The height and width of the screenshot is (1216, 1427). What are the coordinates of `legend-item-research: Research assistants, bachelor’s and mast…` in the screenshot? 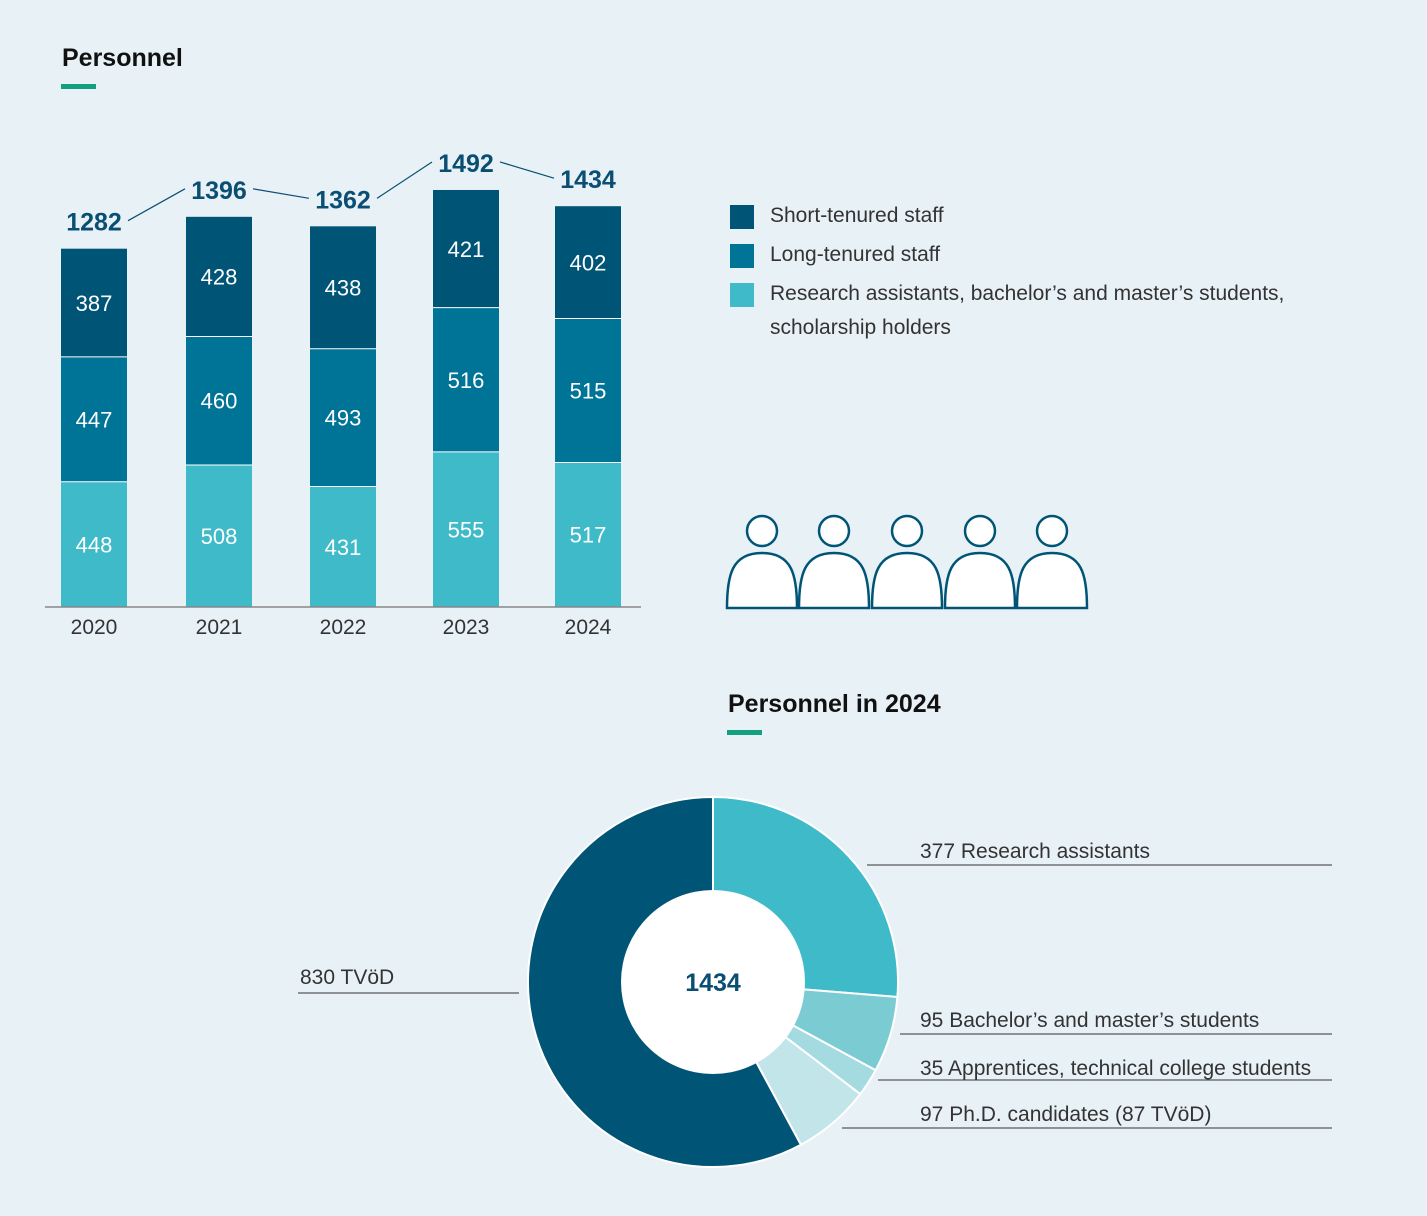 It's located at (1040, 312).